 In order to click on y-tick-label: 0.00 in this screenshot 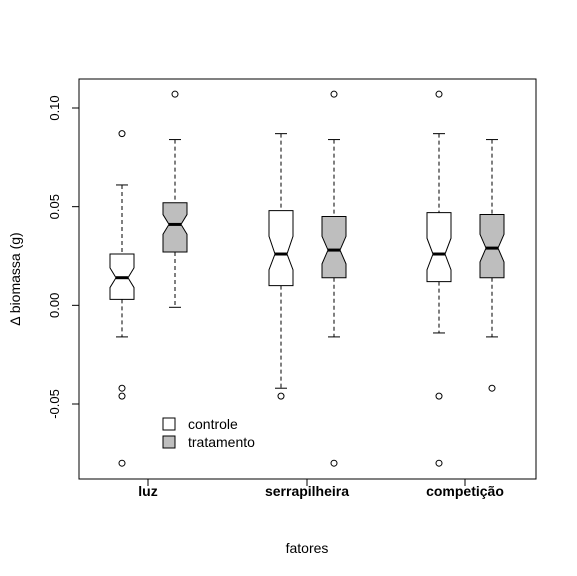, I will do `click(54, 305)`.